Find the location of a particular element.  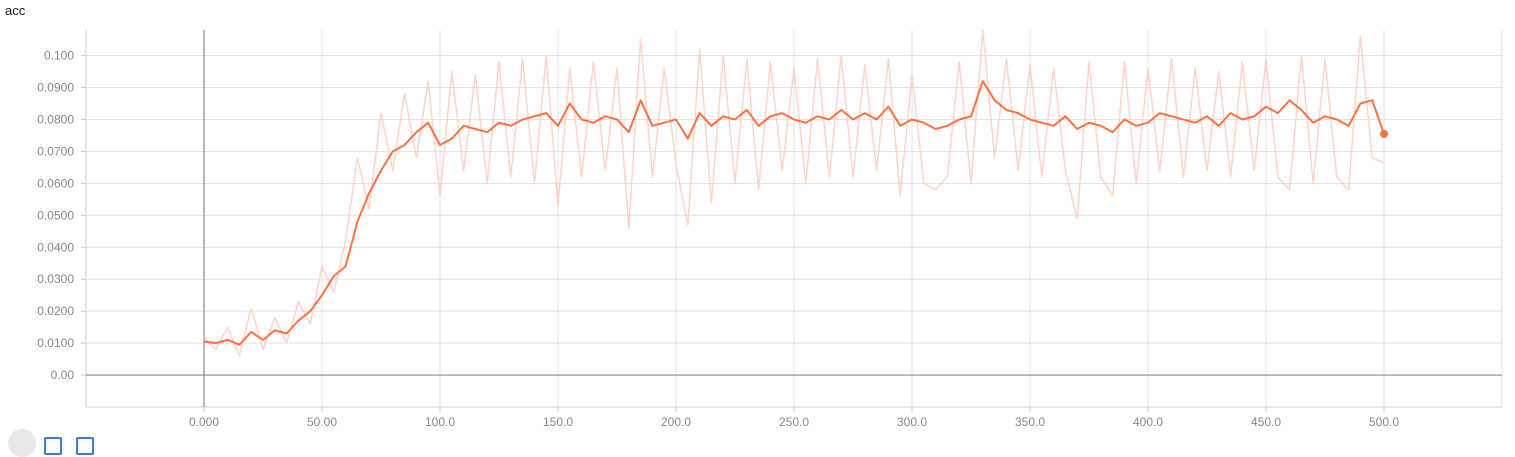

y-tick-label: 0.0900 is located at coordinates (55, 88).